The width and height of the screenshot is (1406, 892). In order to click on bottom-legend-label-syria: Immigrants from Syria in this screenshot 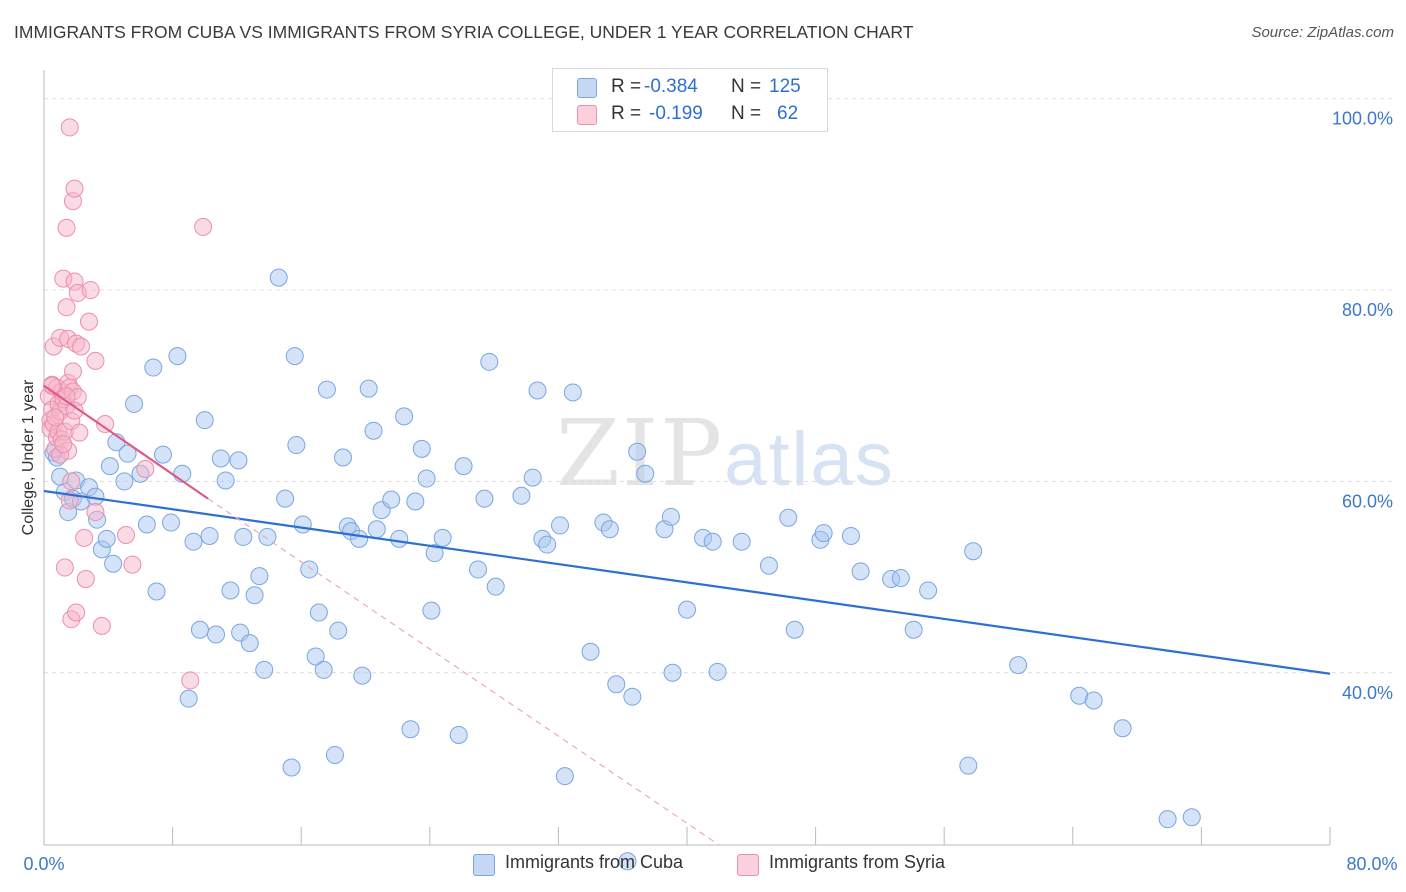, I will do `click(857, 862)`.